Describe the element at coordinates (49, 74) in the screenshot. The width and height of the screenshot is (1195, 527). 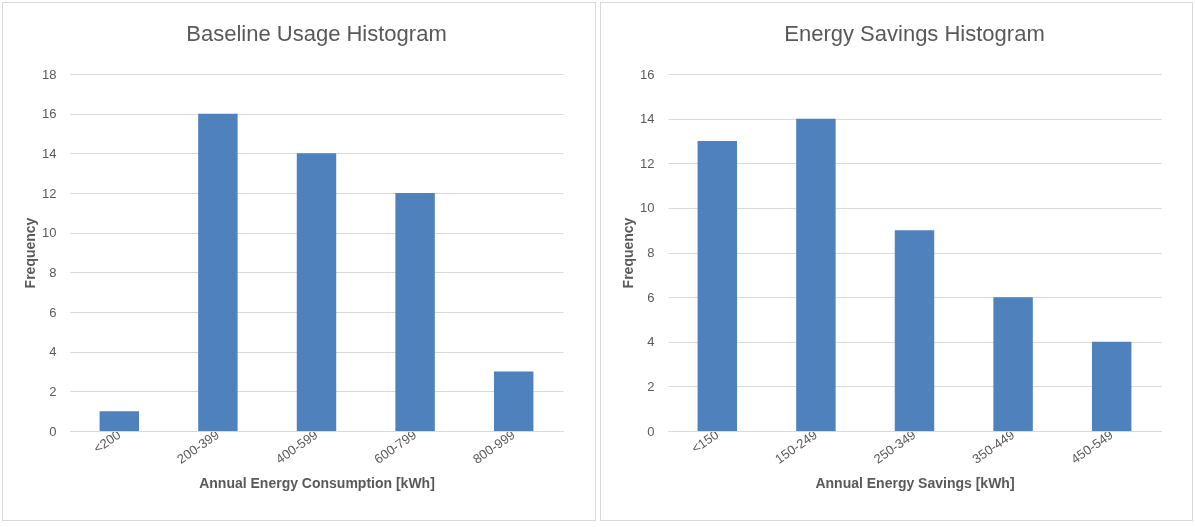
I see `y-tick-label: 18` at that location.